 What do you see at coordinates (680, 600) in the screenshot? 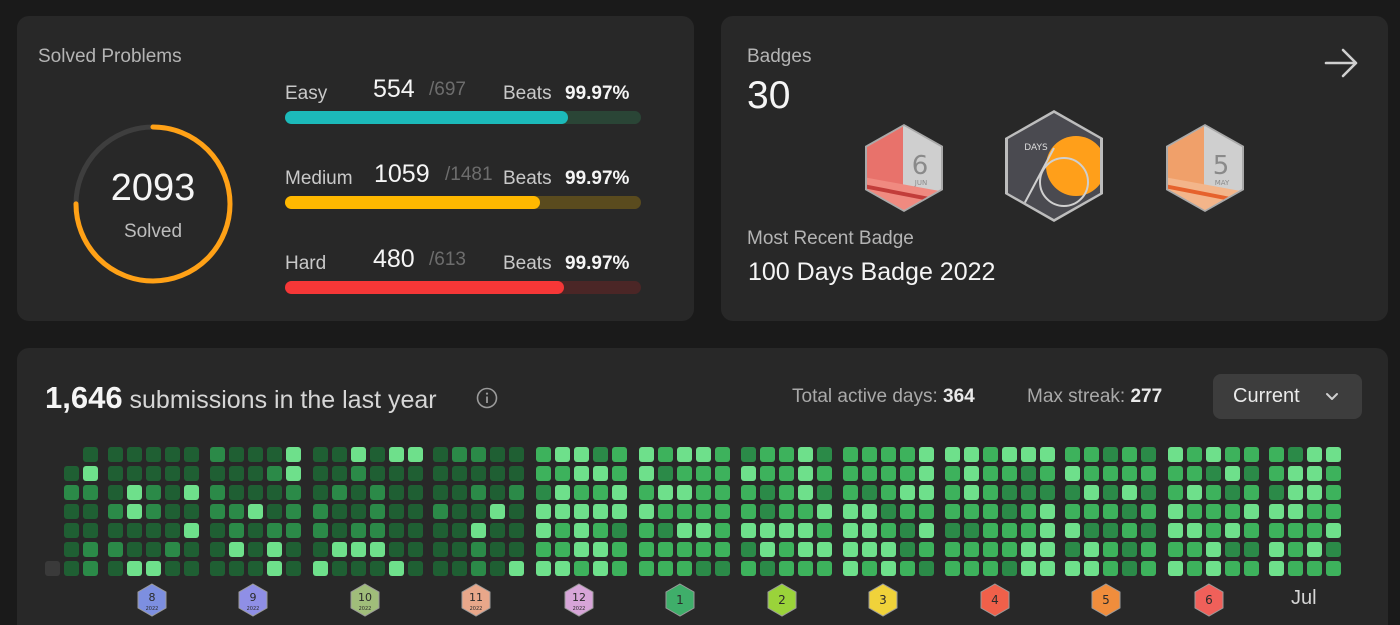
I see `month-badge-icon: 1` at bounding box center [680, 600].